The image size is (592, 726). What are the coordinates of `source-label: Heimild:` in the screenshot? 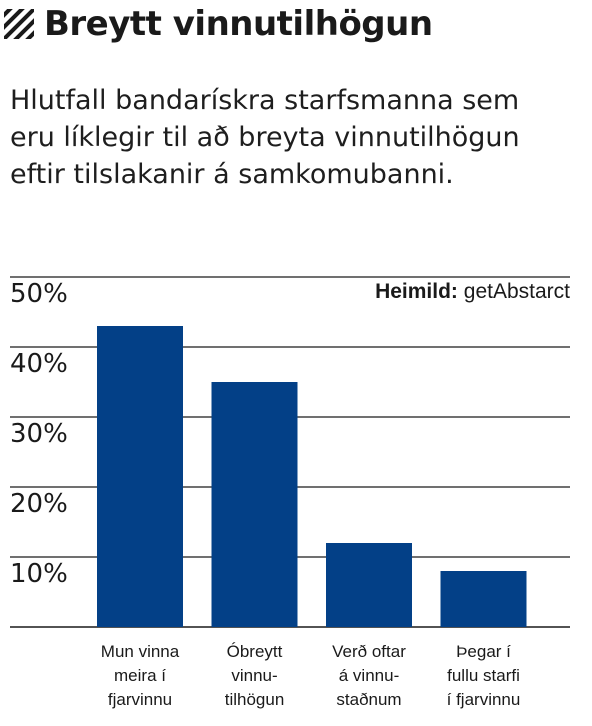 It's located at (416, 291).